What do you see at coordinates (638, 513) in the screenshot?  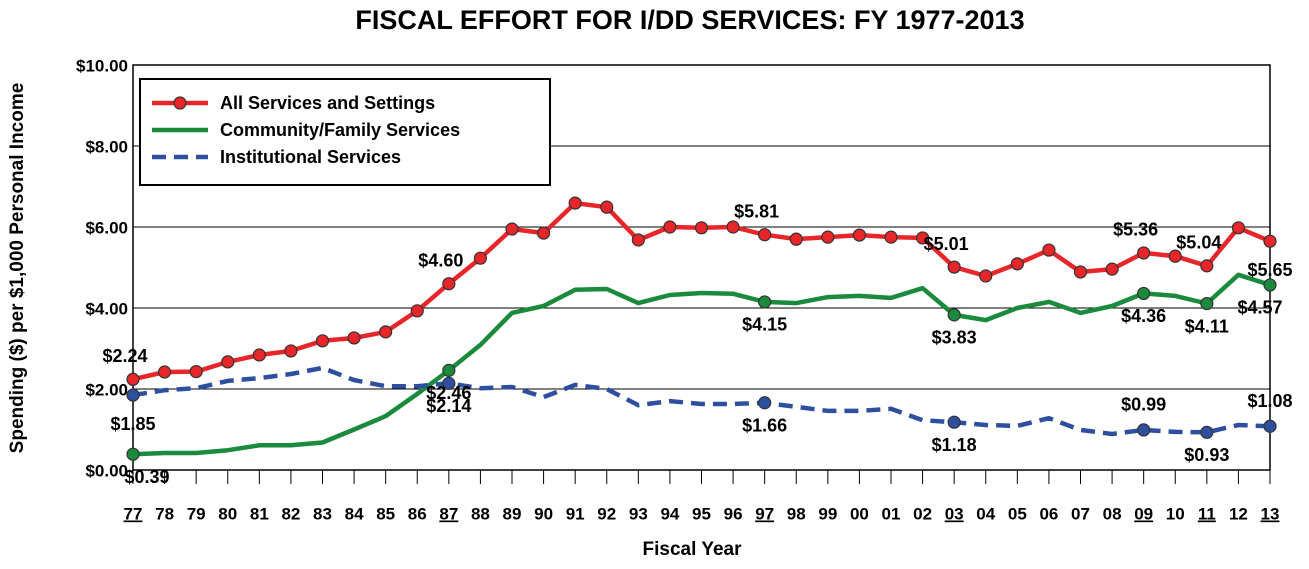 I see `x-tick-label: 93` at bounding box center [638, 513].